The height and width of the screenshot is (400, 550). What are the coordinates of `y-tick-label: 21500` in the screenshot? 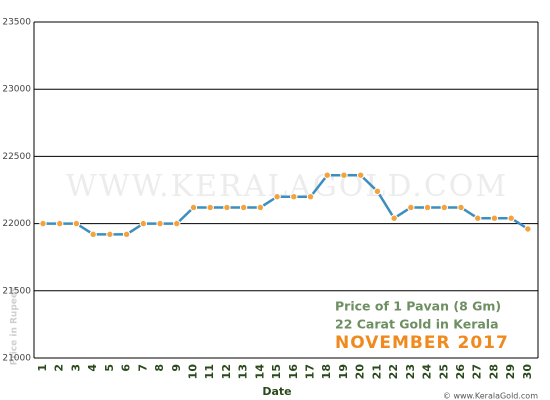 It's located at (16, 291).